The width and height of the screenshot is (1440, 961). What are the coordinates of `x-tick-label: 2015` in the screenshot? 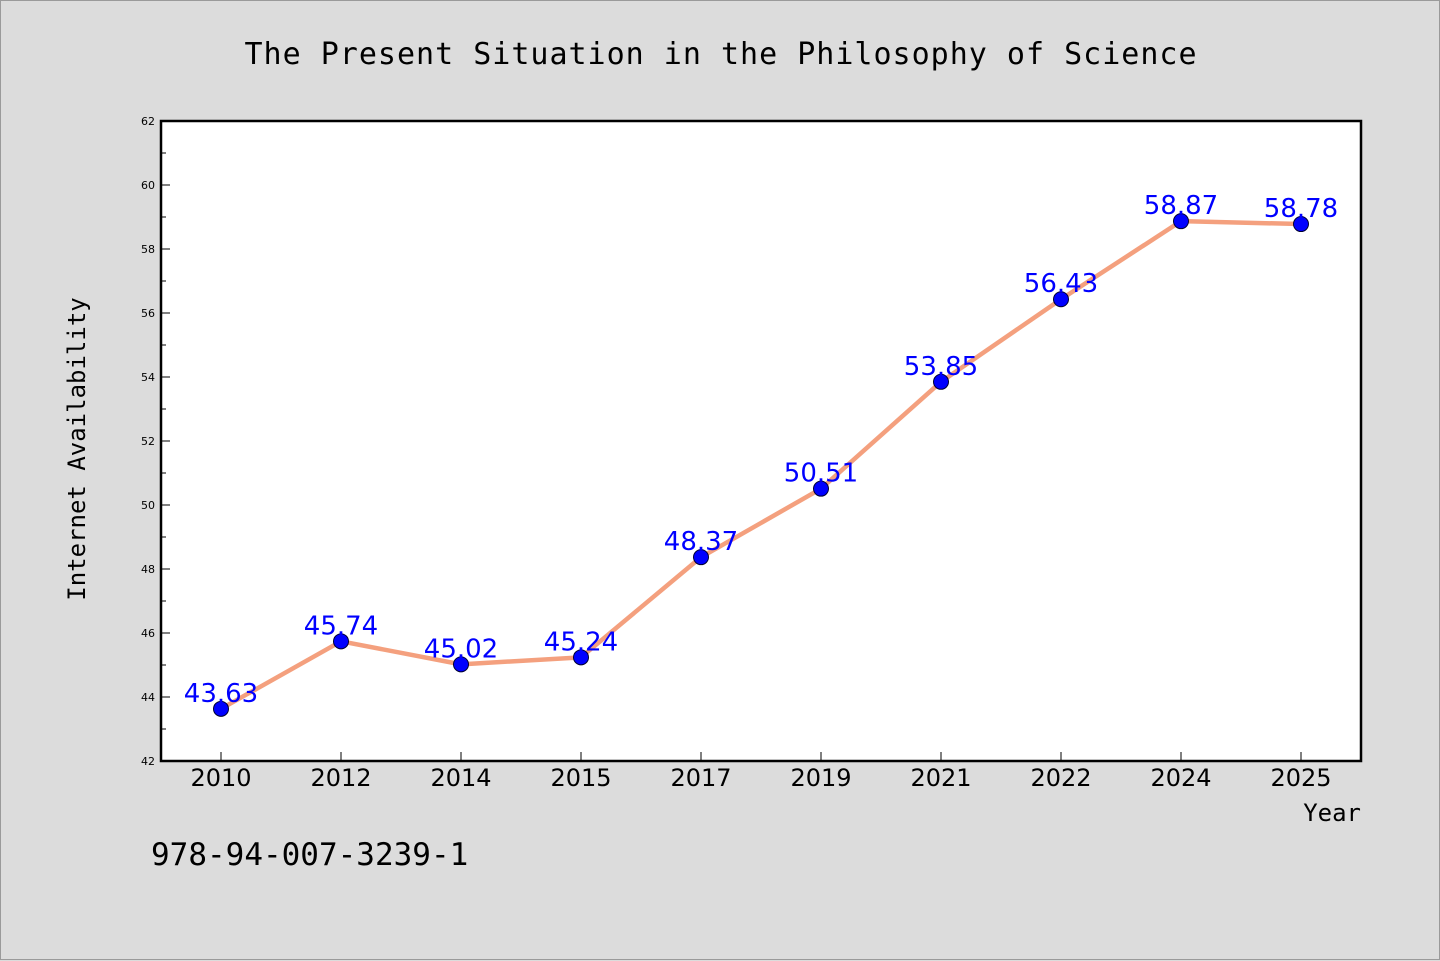 It's located at (580, 778).